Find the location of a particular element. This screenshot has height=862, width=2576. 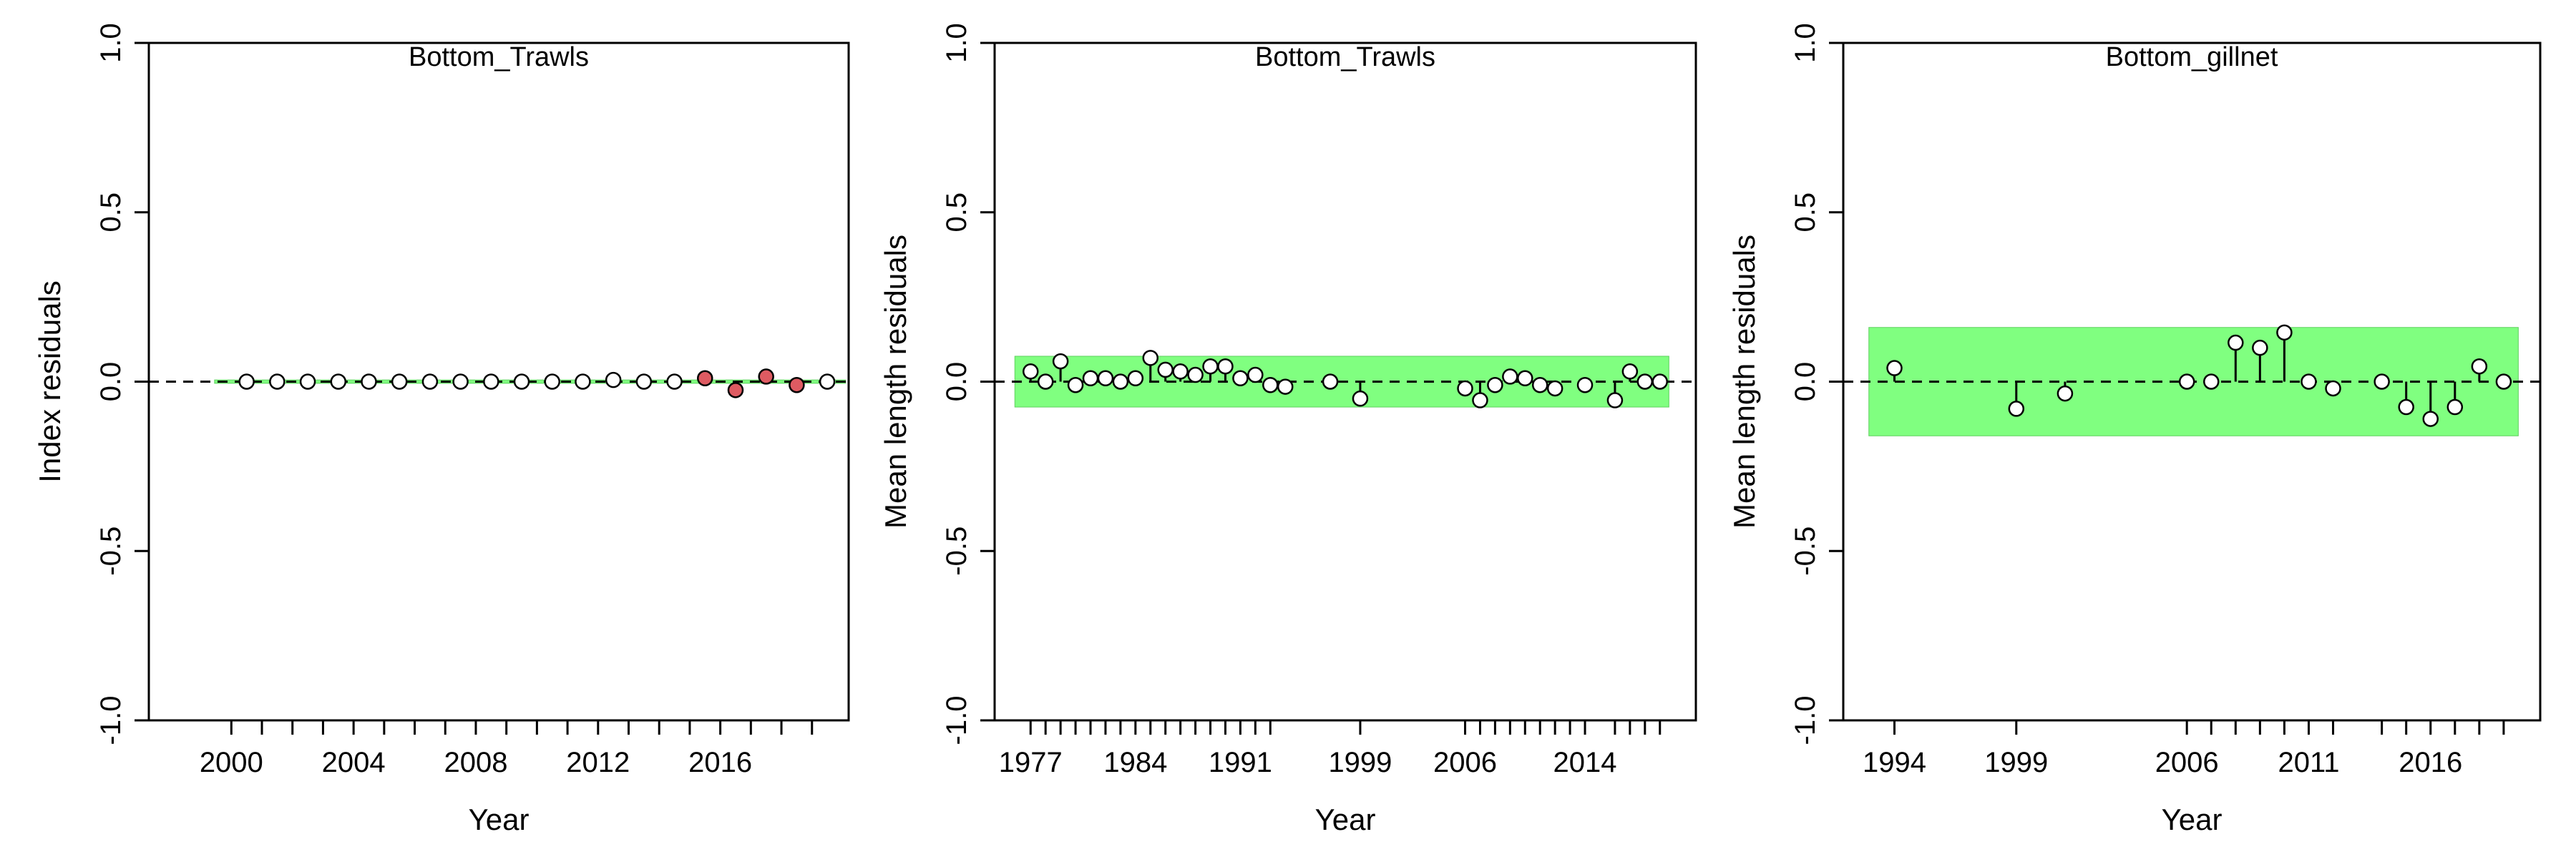

x-tick-label: 2014 is located at coordinates (1585, 762).